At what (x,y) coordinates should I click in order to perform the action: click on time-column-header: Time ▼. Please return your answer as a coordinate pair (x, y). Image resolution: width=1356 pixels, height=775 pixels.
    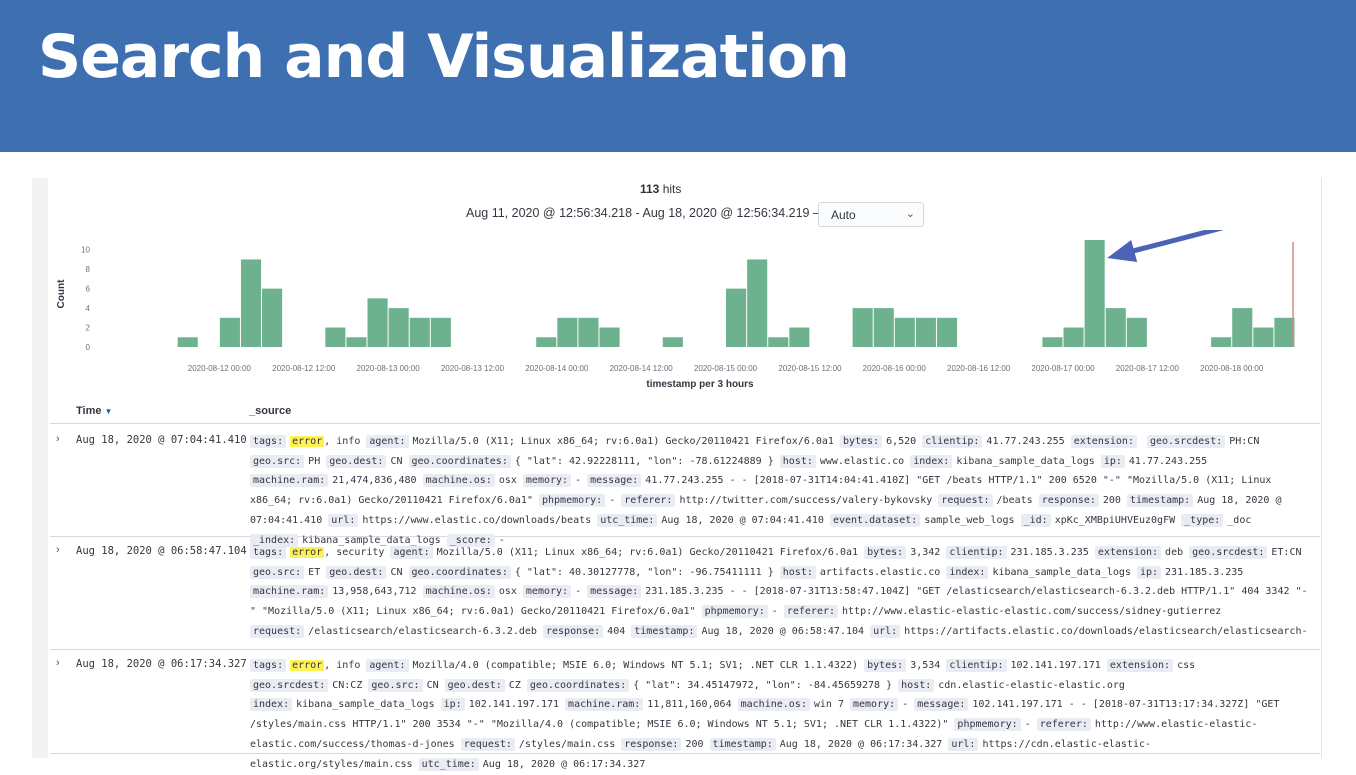
    Looking at the image, I should click on (94, 411).